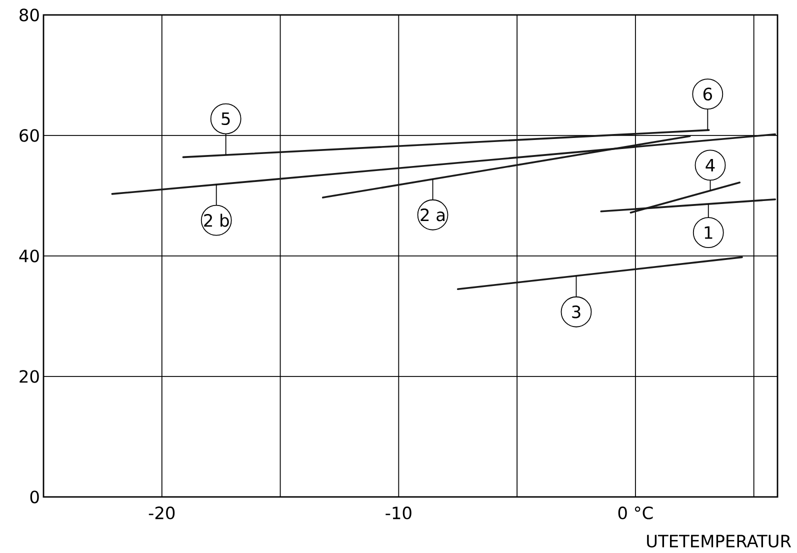 This screenshot has width=797, height=553. Describe the element at coordinates (707, 94) in the screenshot. I see `annotation: 6` at that location.